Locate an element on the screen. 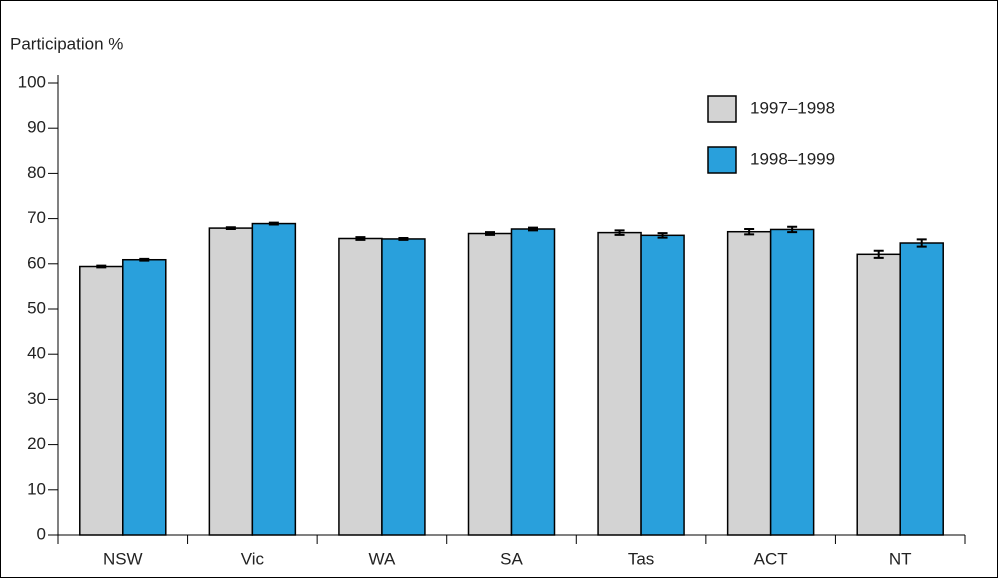 This screenshot has width=998, height=583. y-tick-label: 60 is located at coordinates (36, 262).